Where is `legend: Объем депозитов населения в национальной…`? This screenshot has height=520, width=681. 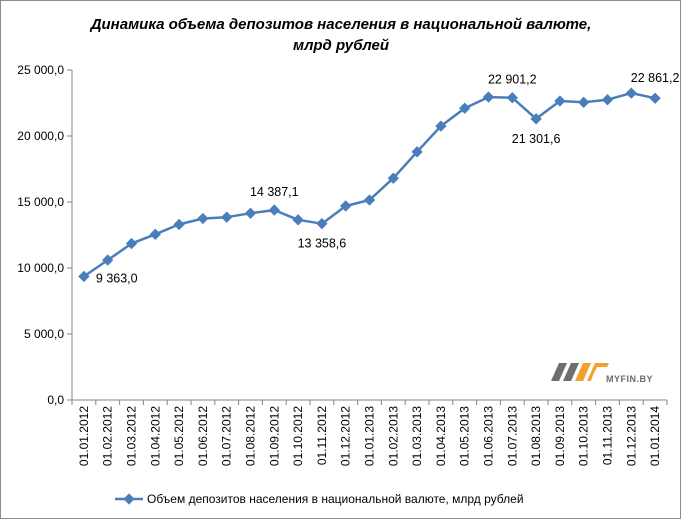 legend: Объем депозитов населения в национальной… is located at coordinates (319, 499).